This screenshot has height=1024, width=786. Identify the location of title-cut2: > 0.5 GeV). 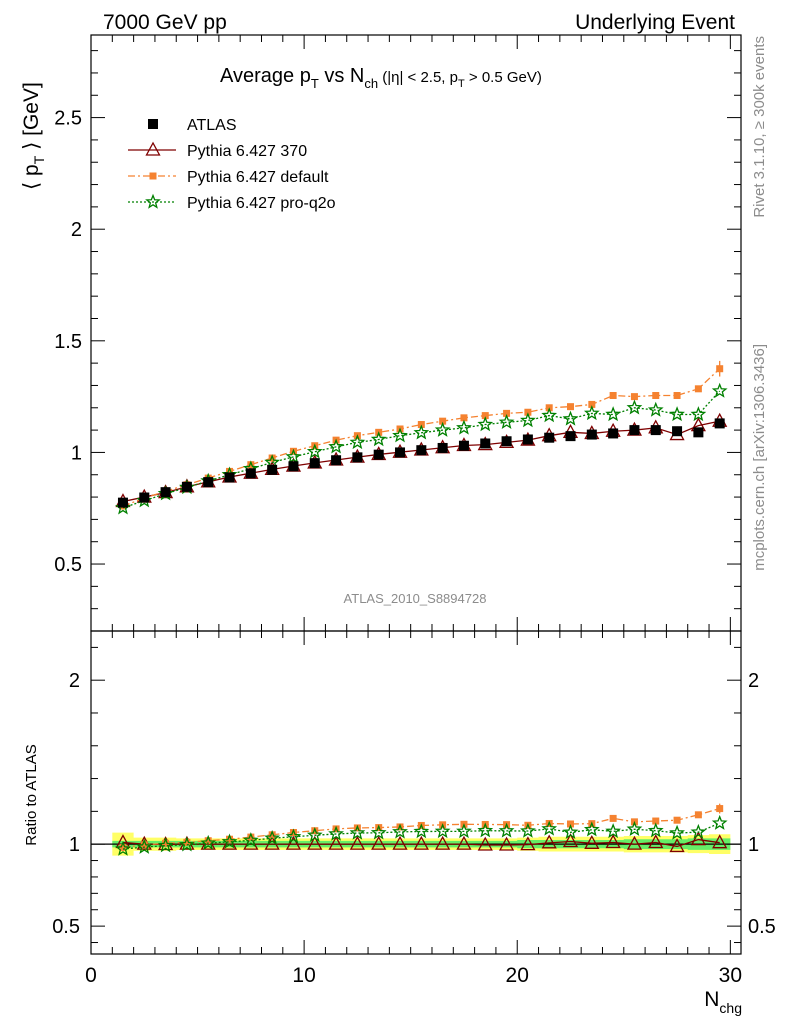
(503, 77).